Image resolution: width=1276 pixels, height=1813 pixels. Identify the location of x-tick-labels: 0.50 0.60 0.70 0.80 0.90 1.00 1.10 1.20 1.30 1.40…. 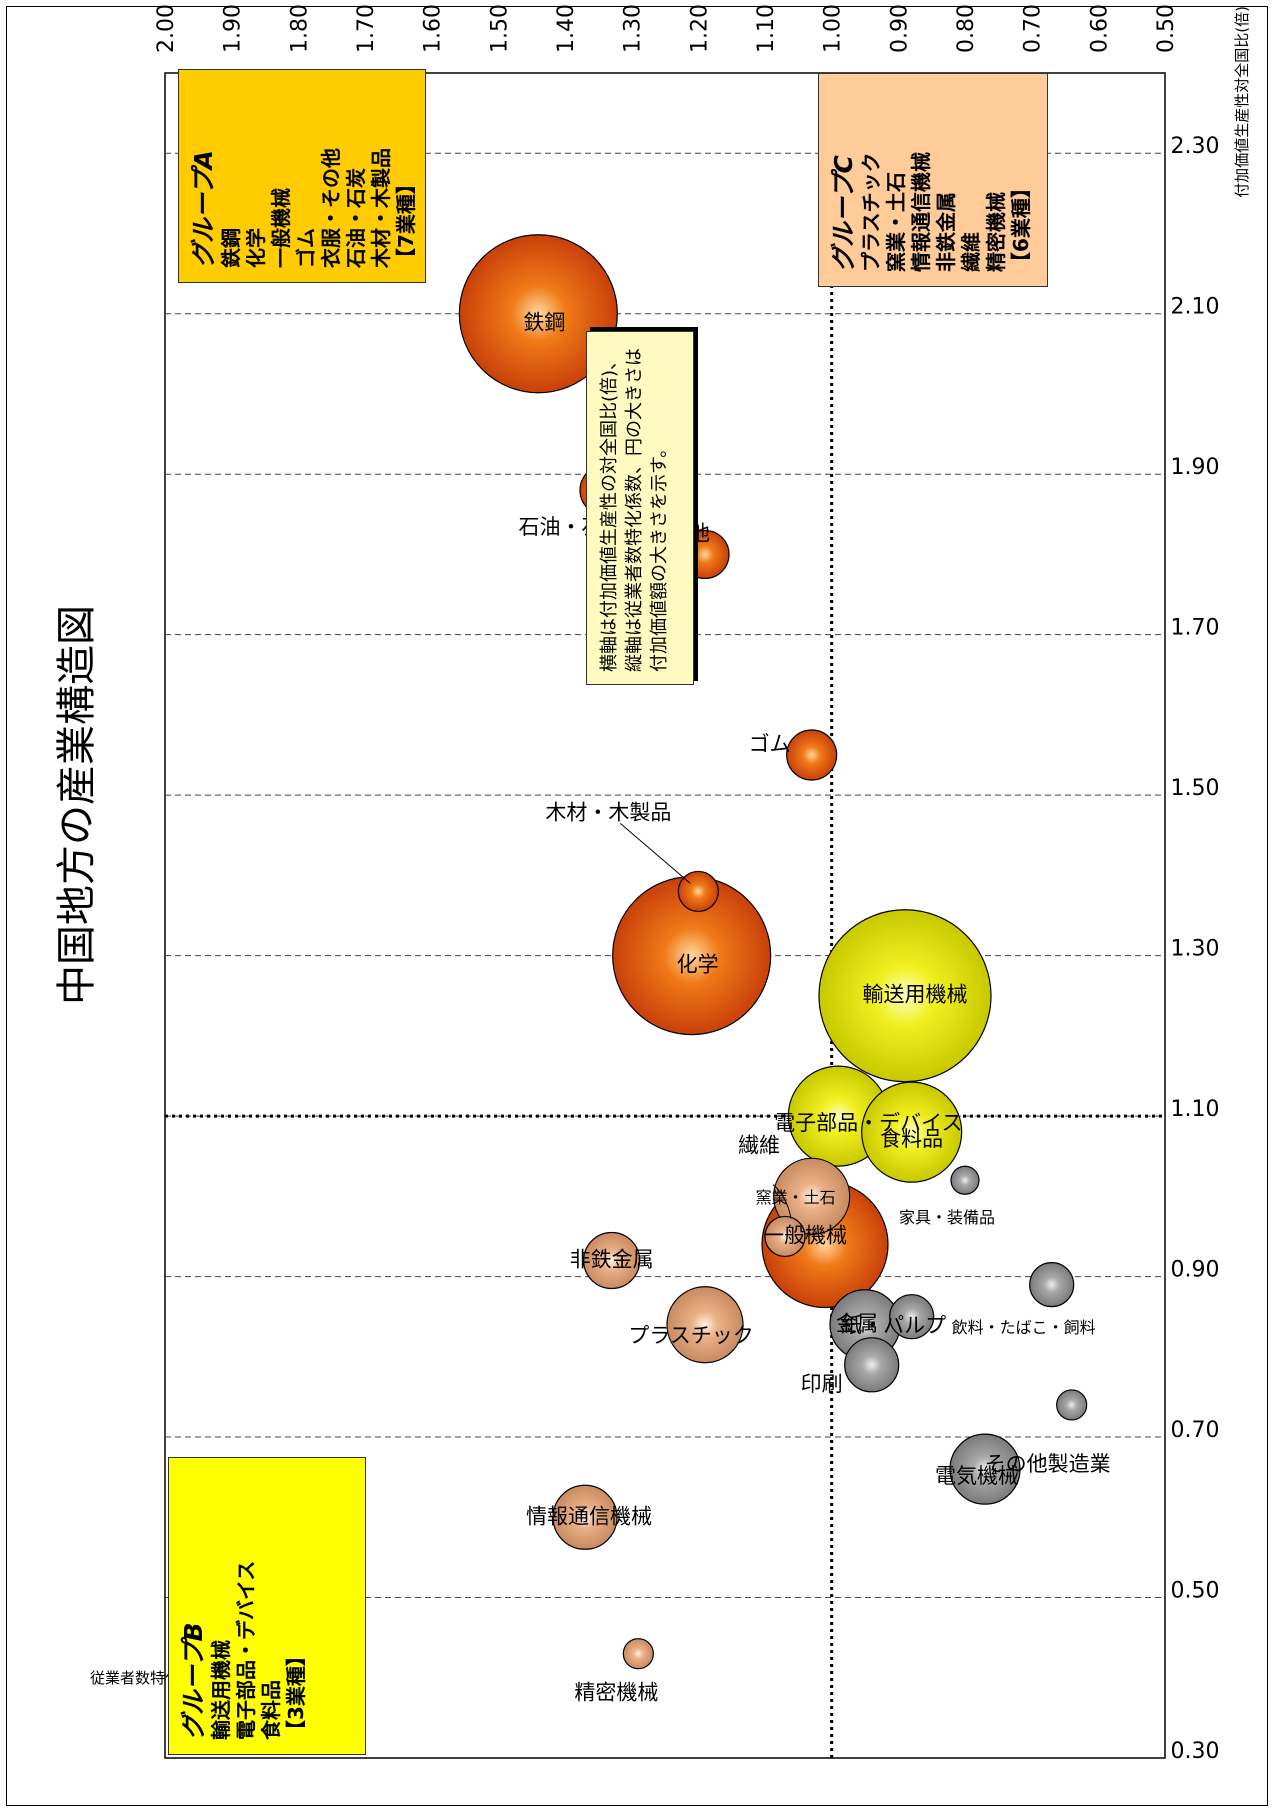
(666, 28).